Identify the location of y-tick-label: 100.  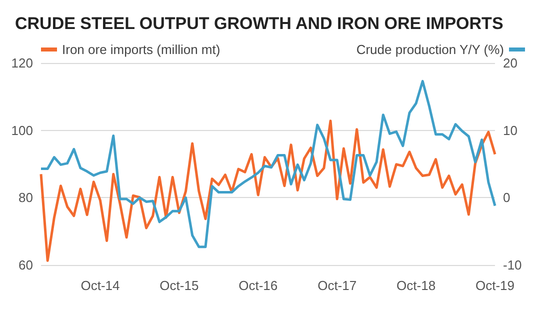
(22, 130).